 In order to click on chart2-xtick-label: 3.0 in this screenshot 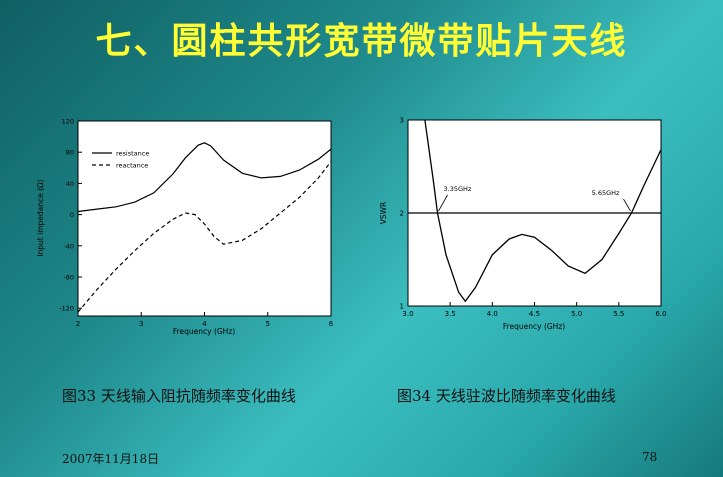, I will do `click(407, 314)`.